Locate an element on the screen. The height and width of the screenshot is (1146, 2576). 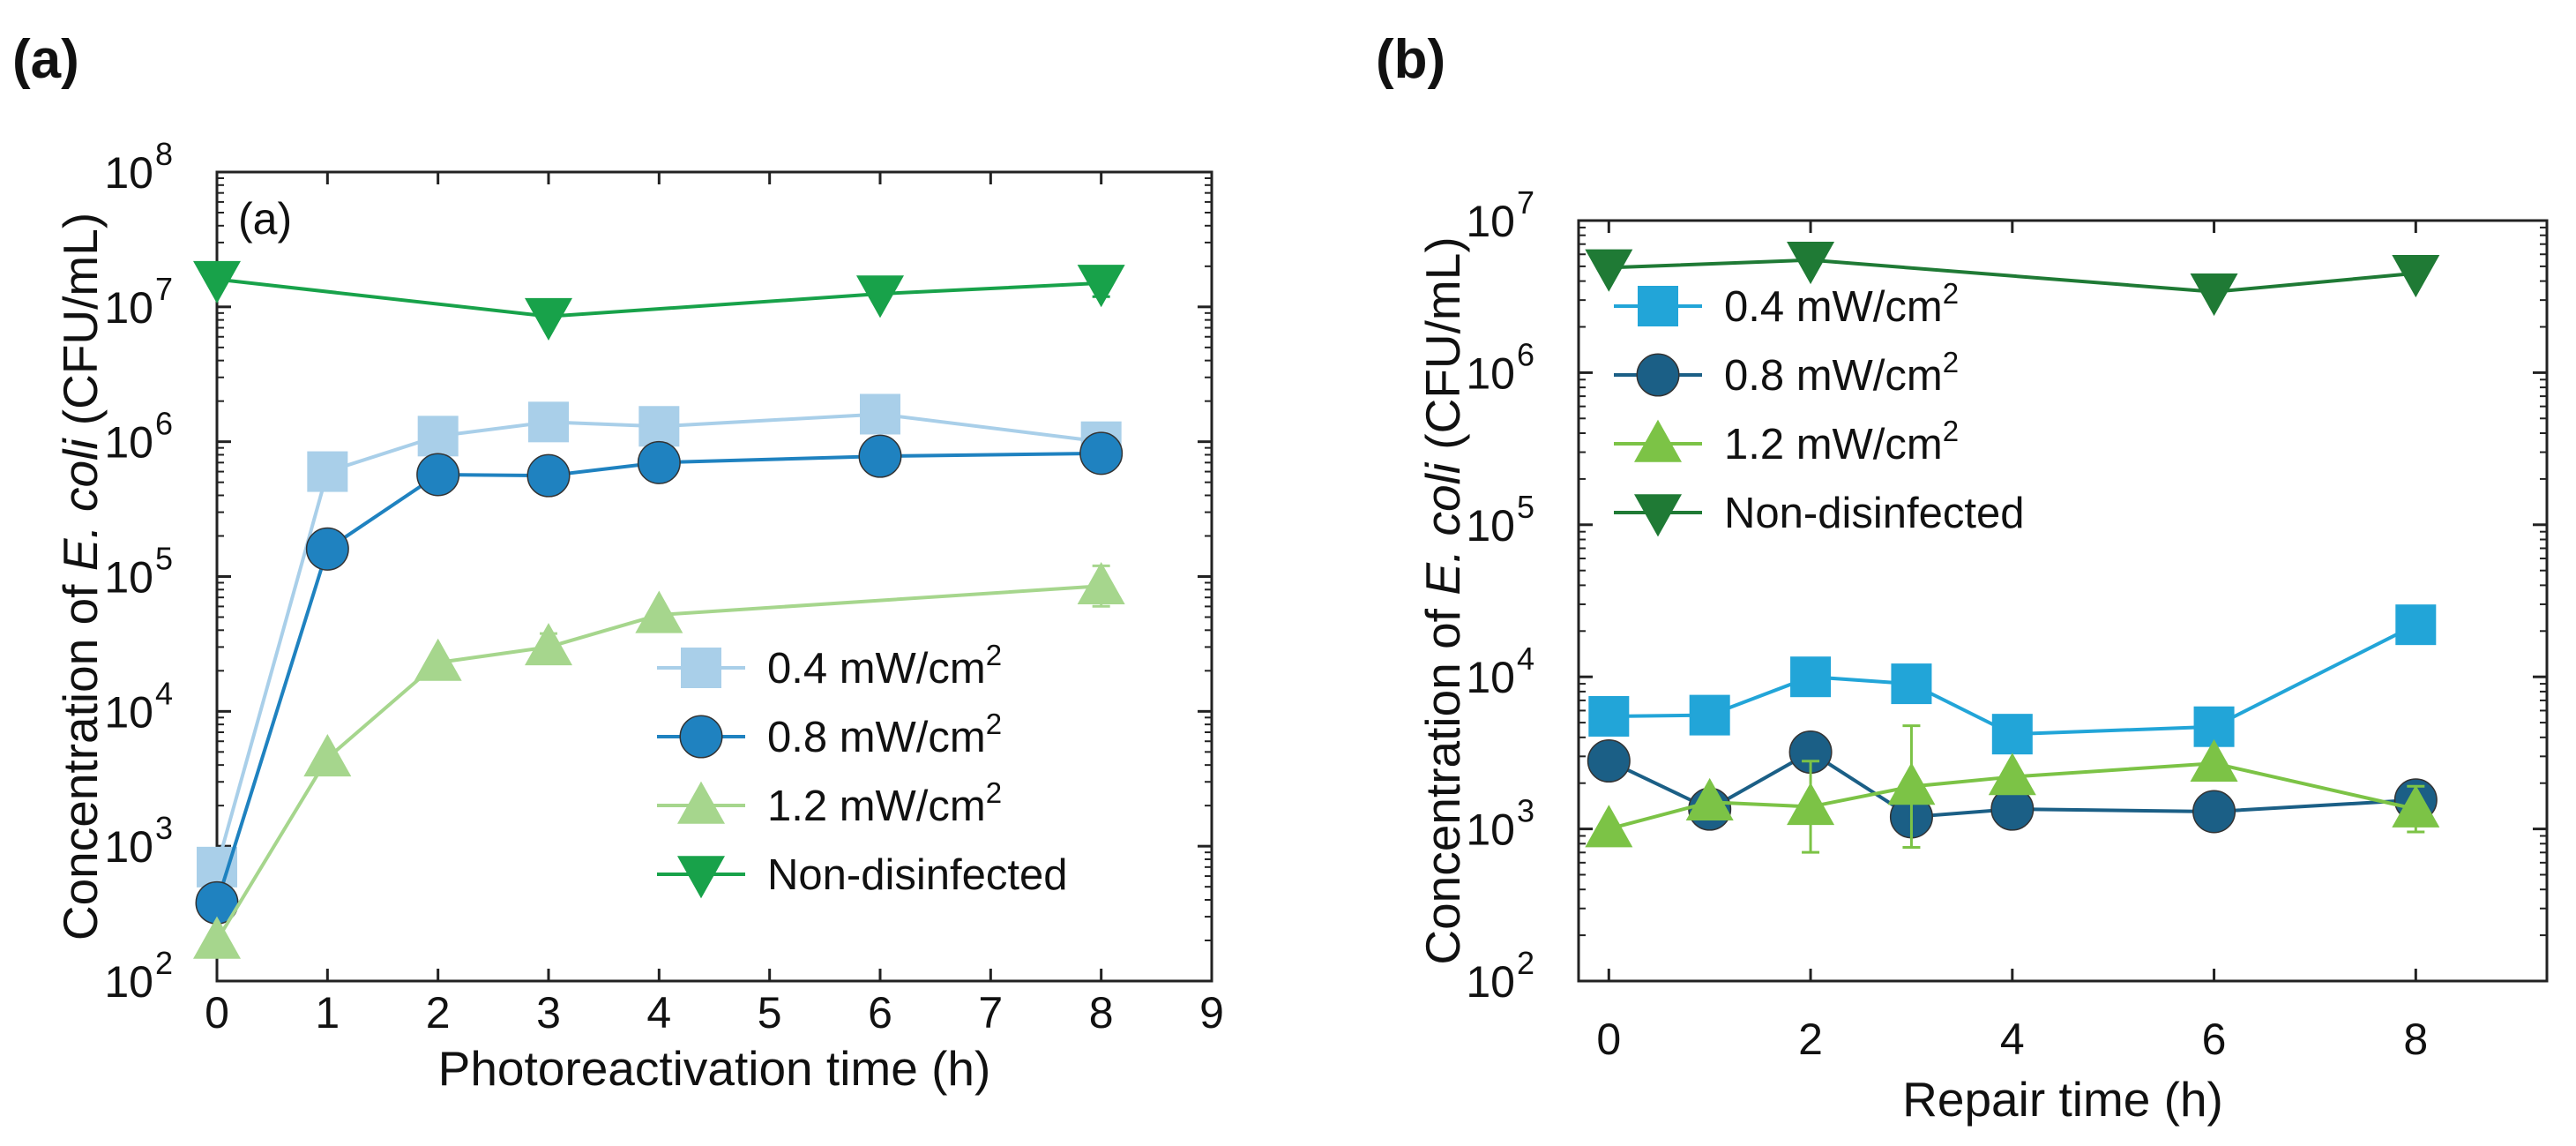
x-axis-title: Repair time (h) is located at coordinates (2062, 1099).